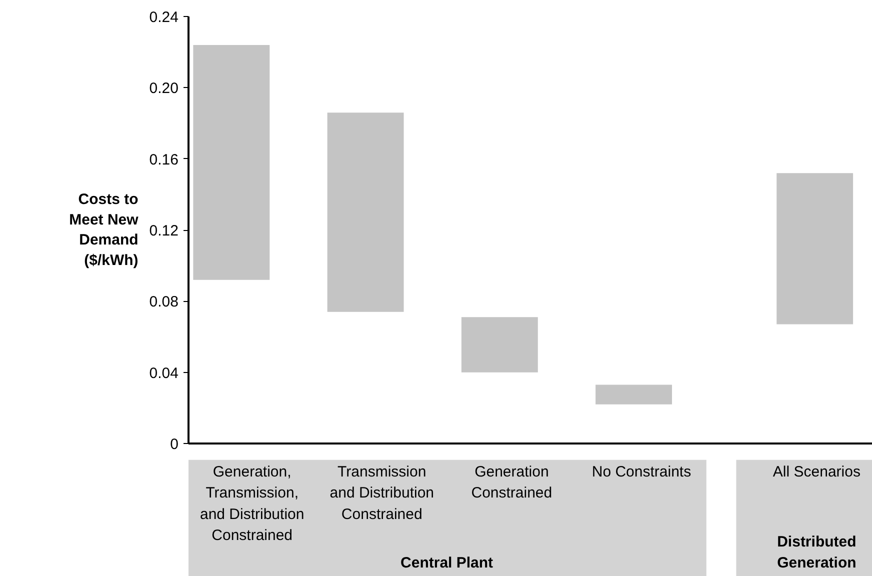 The image size is (872, 576). Describe the element at coordinates (164, 373) in the screenshot. I see `y-tick-label: 0.04` at that location.